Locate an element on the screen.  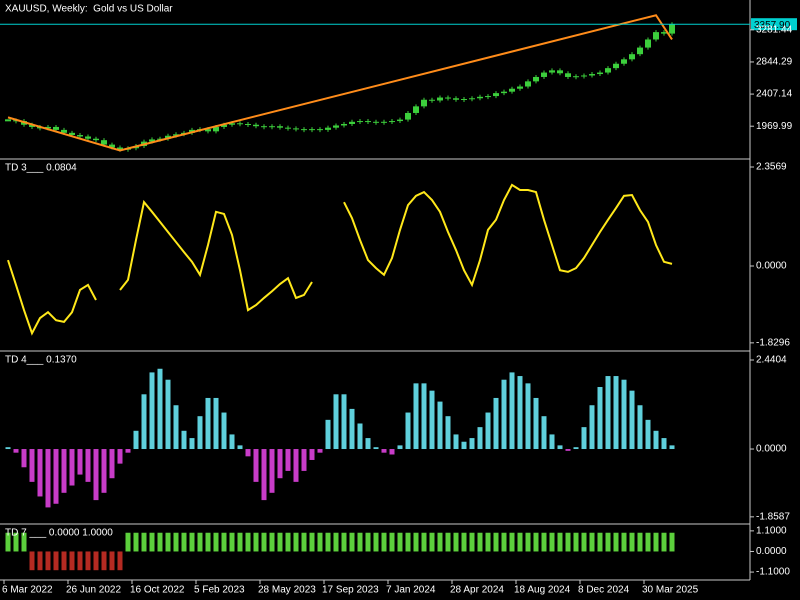
y-tick-label: 2.3569 is located at coordinates (771, 167).